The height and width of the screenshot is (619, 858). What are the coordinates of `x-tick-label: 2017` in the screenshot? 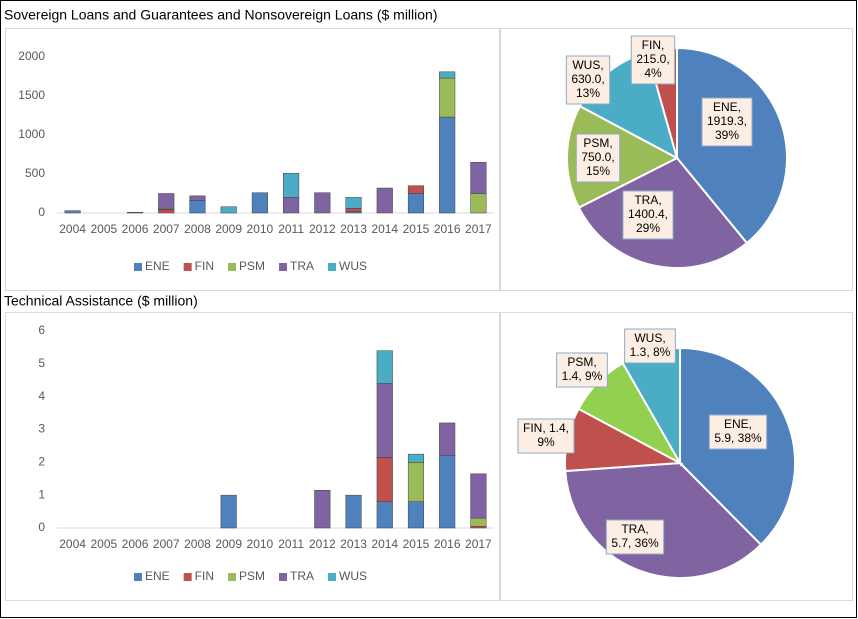 It's located at (478, 229).